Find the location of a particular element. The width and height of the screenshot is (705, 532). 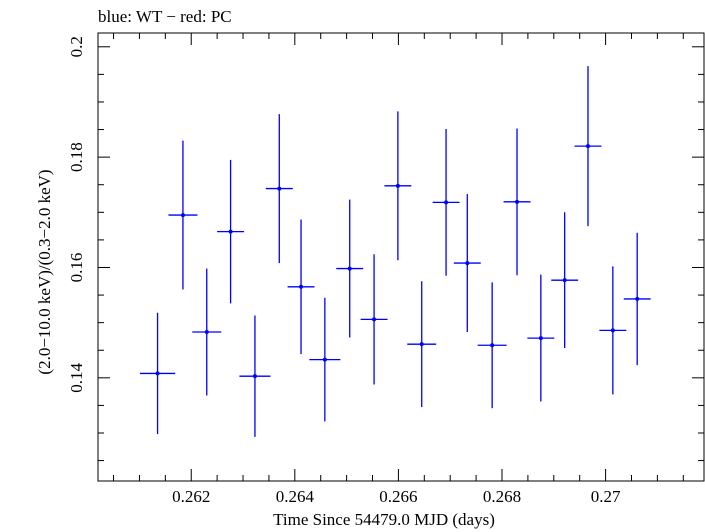

y-axis-title: (2.0−10.0 keV)/(0.3−2.0 keV) is located at coordinates (44, 271).